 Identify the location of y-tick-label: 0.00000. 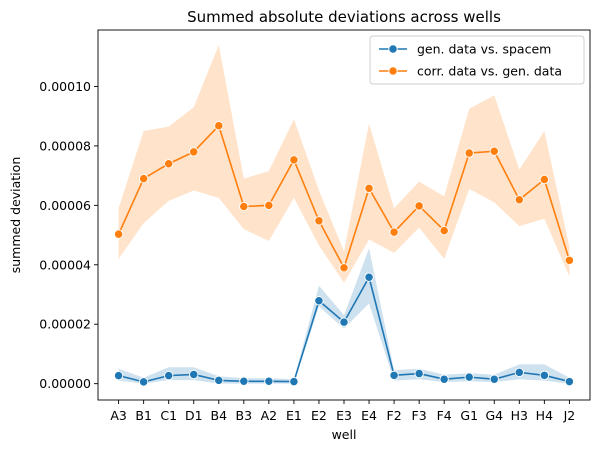
(65, 383).